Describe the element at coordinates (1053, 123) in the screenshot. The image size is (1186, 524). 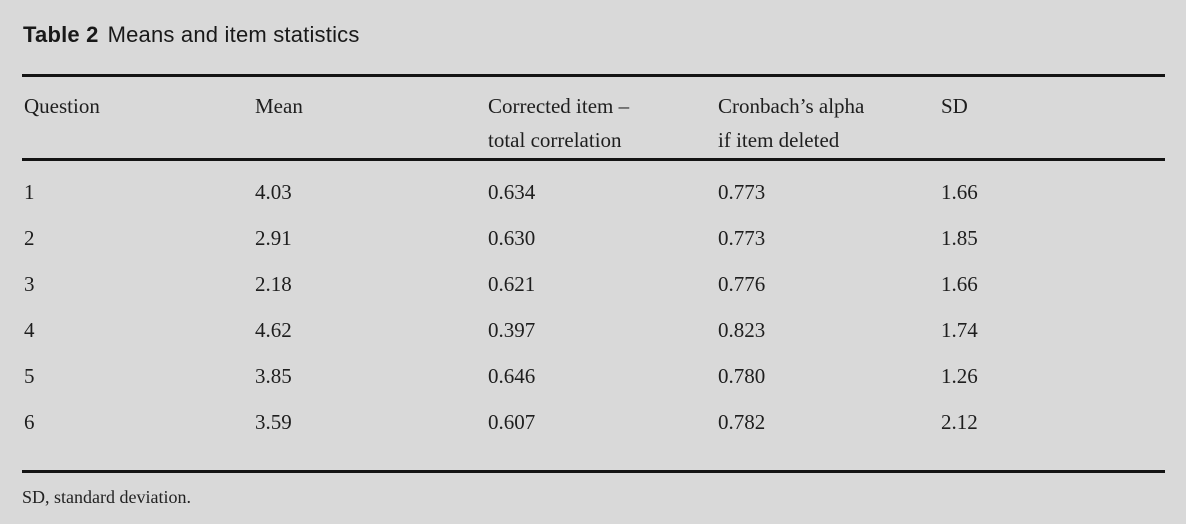
I see `column-header-sd: SD` at that location.